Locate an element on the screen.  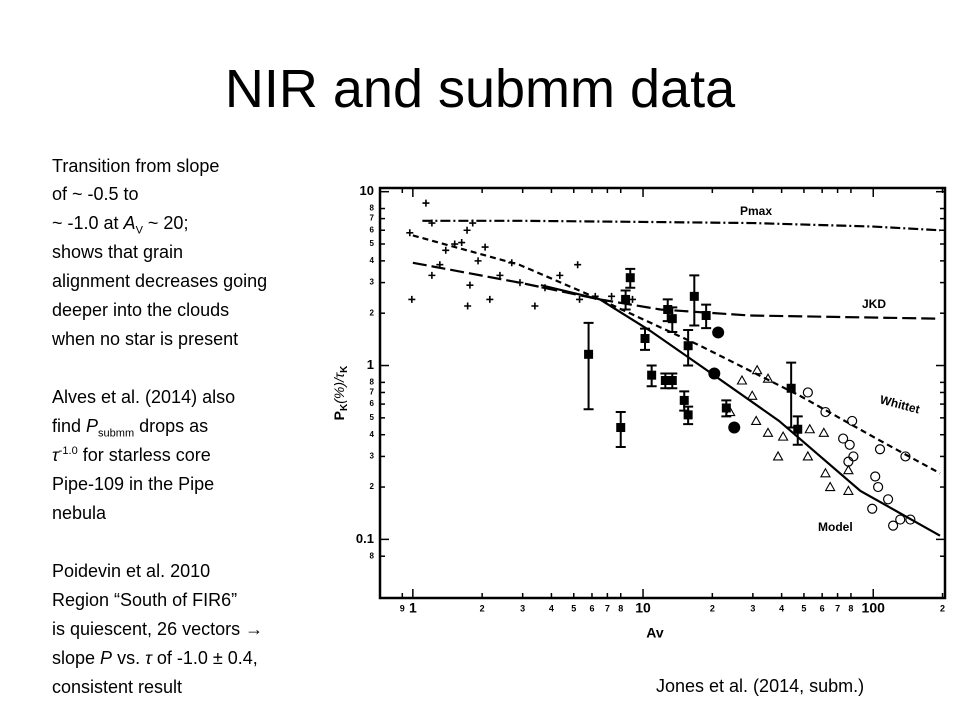
y-tick-label: 3 is located at coordinates (372, 456).